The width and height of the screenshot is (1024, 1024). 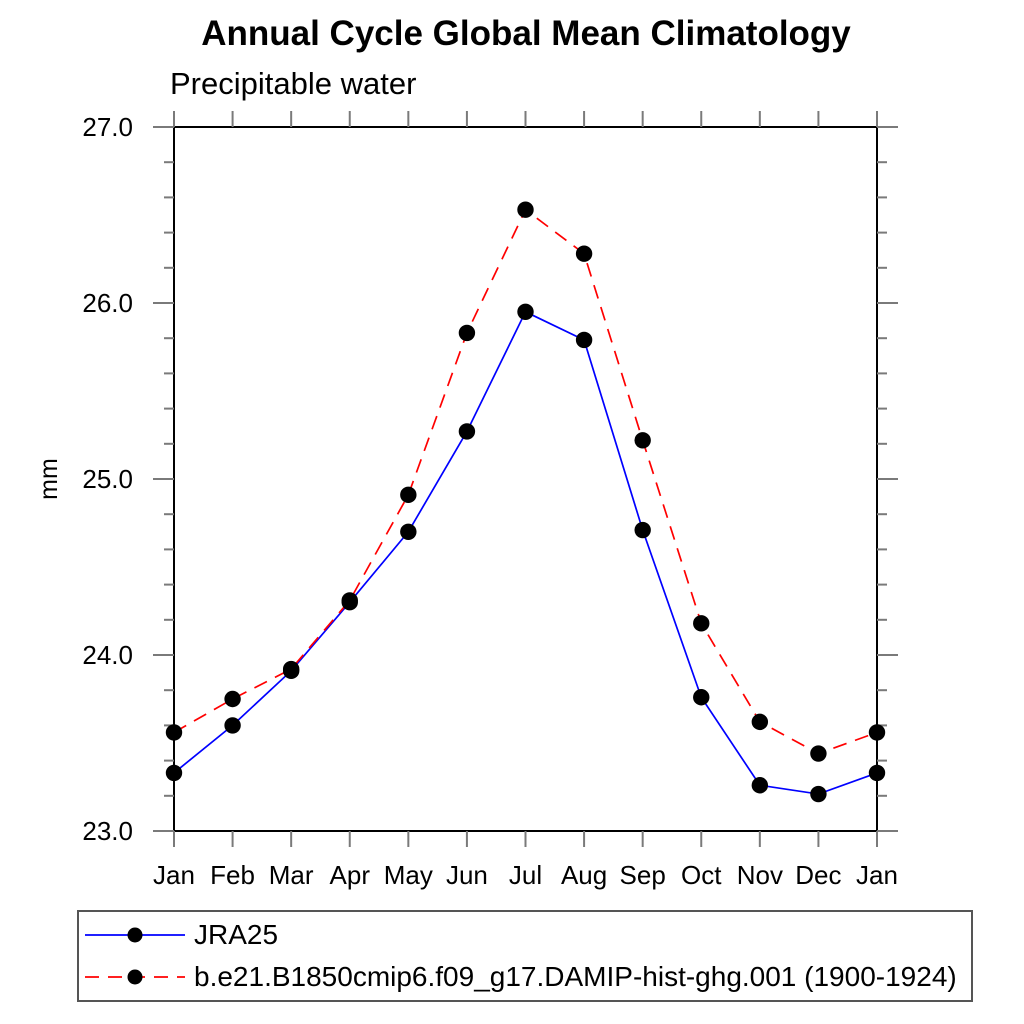 I want to click on data-point-series1-Jun, so click(x=467, y=333).